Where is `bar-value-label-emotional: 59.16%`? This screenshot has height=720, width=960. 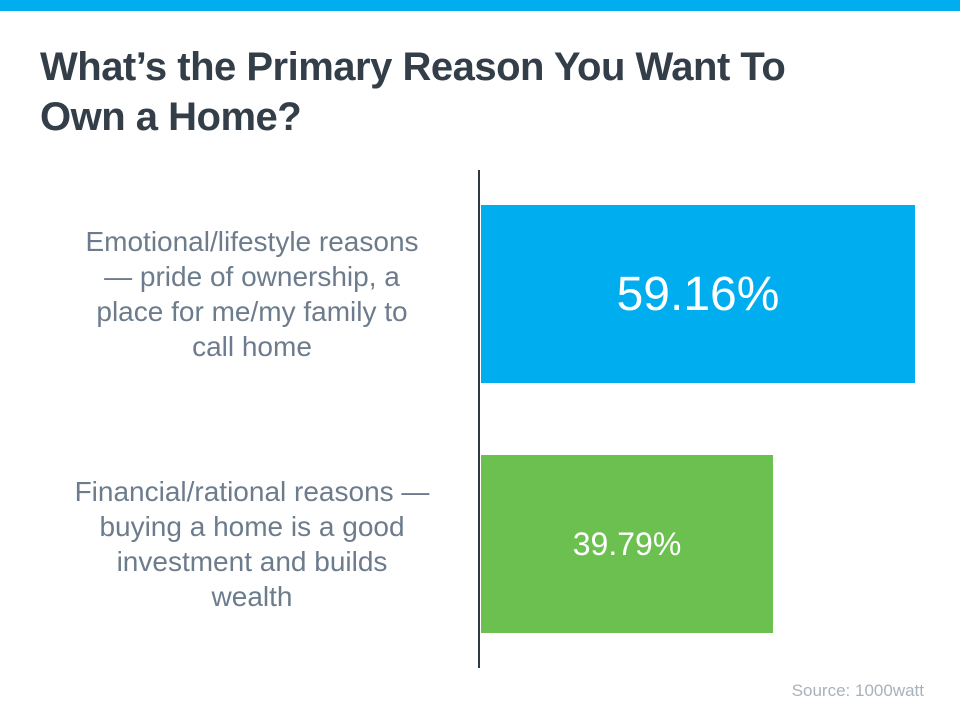 bar-value-label-emotional: 59.16% is located at coordinates (698, 294).